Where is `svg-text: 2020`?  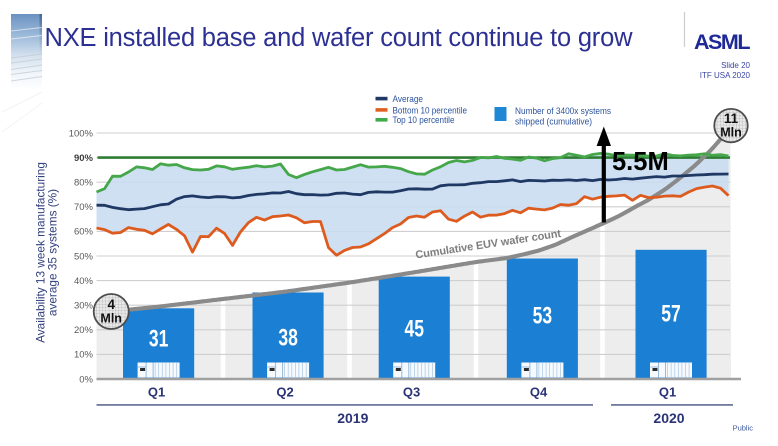
svg-text: 2020 is located at coordinates (668, 418).